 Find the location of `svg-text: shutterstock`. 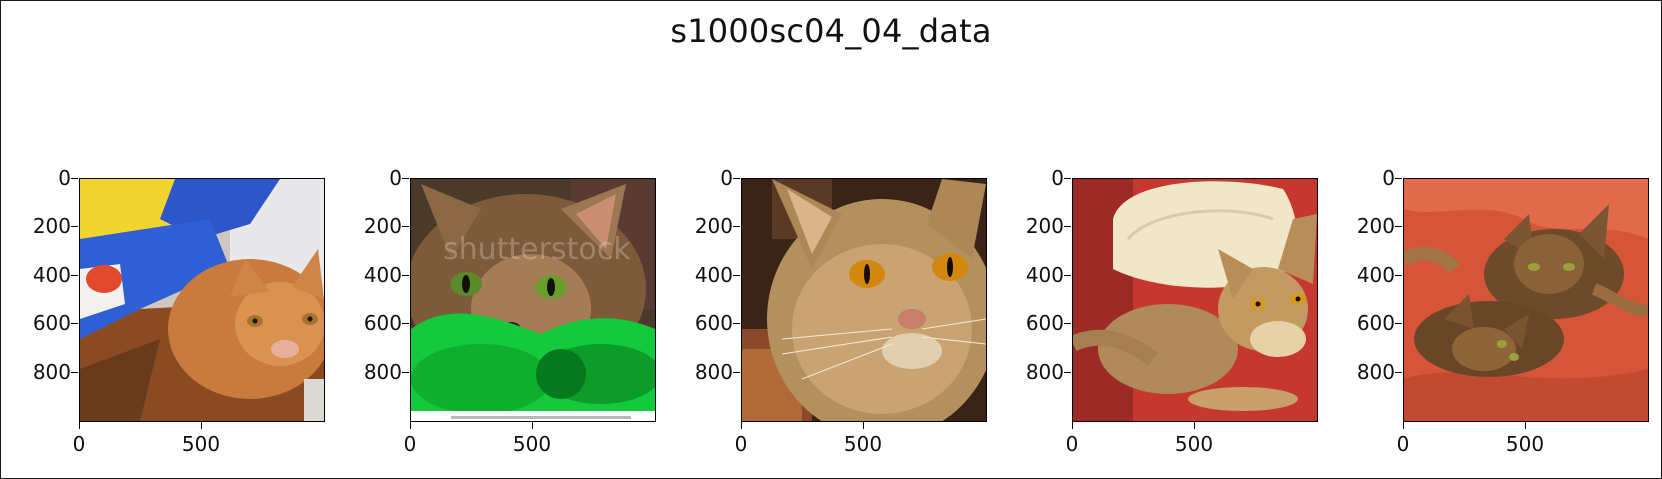

svg-text: shutterstock is located at coordinates (537, 249).